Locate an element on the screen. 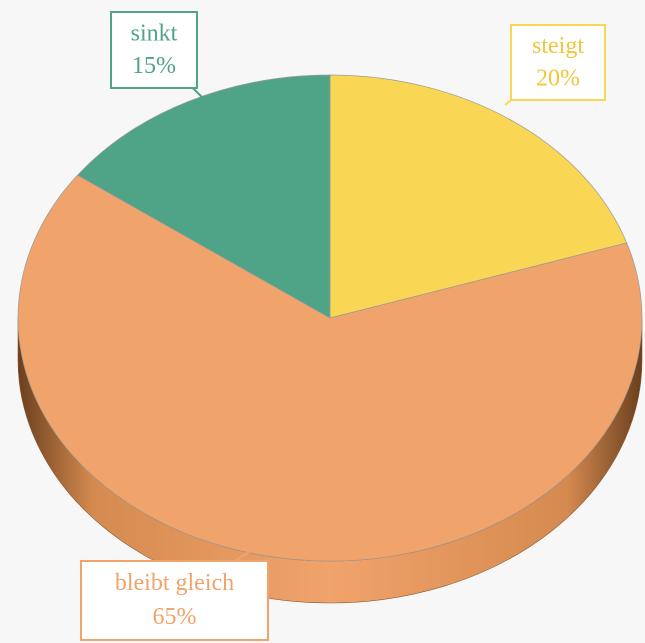 The image size is (645, 643). value-label: 65% is located at coordinates (175, 617).